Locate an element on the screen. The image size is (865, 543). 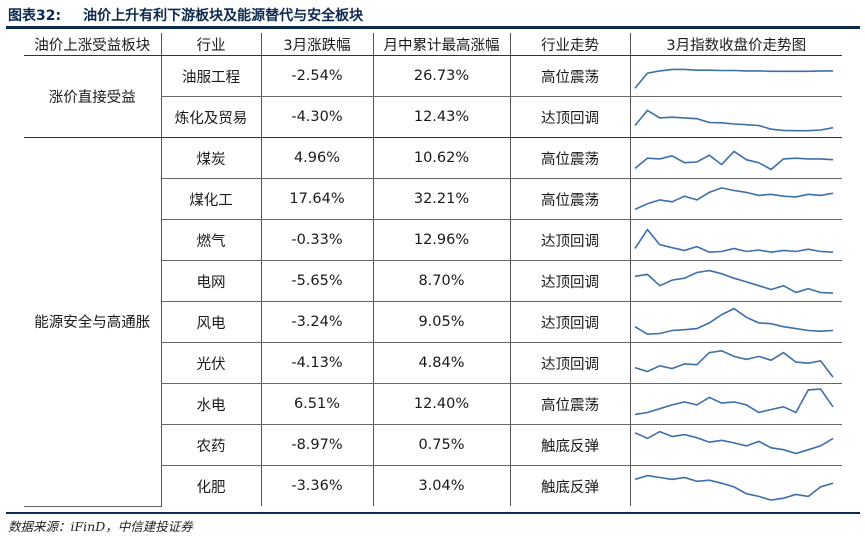
peak-change-cell: 12.96% is located at coordinates (441, 240).